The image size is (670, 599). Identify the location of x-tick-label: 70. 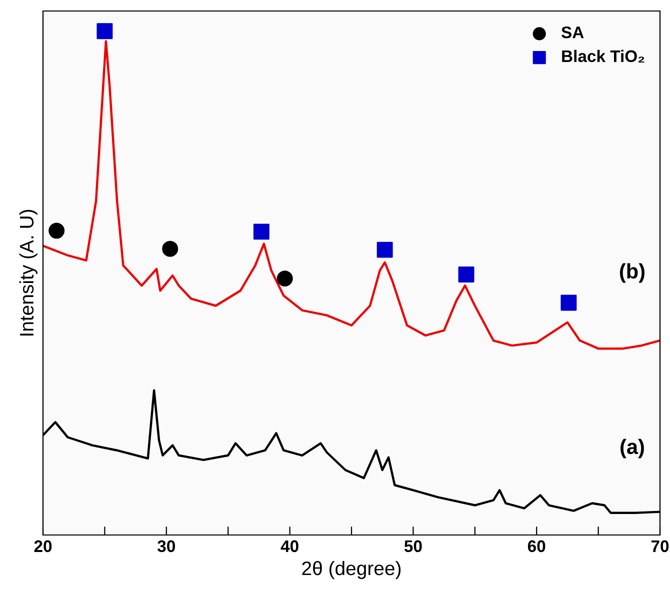
(660, 546).